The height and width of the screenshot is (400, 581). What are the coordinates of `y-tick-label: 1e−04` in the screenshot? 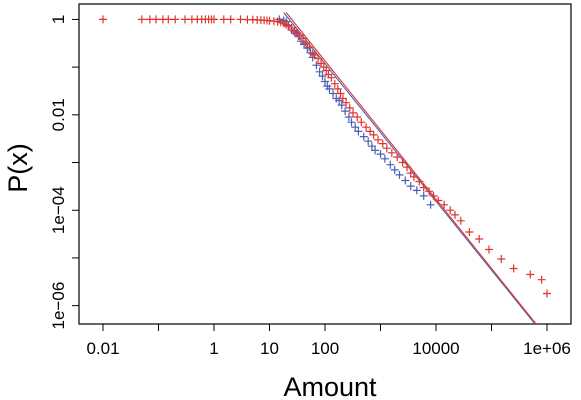 It's located at (58, 210).